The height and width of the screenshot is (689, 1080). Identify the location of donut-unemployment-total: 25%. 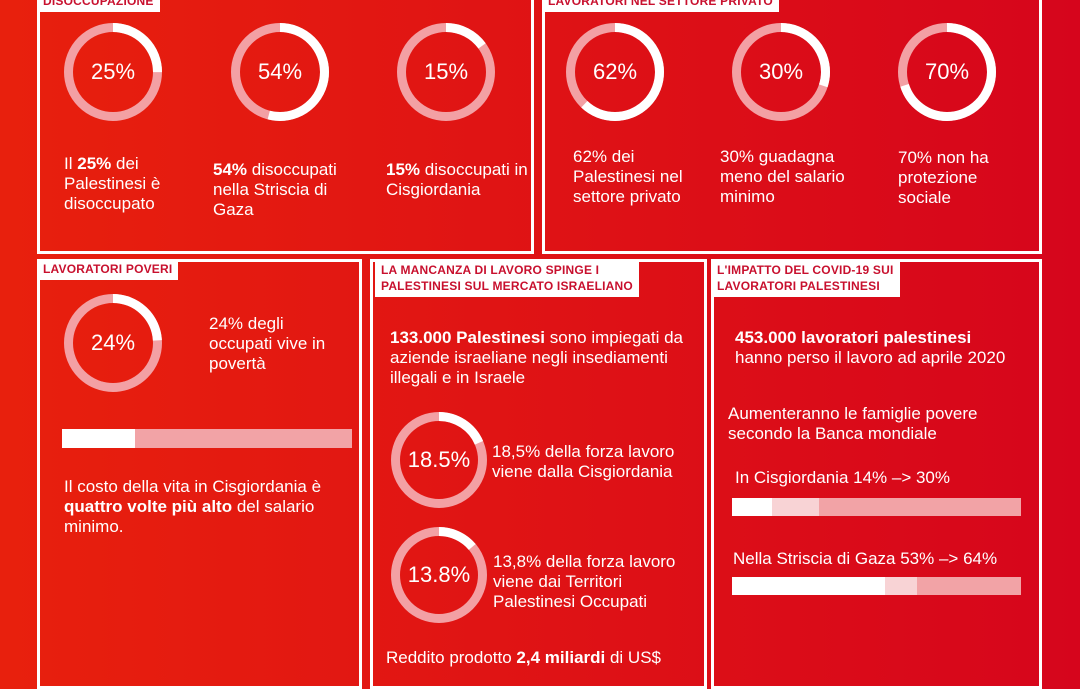
(113, 72).